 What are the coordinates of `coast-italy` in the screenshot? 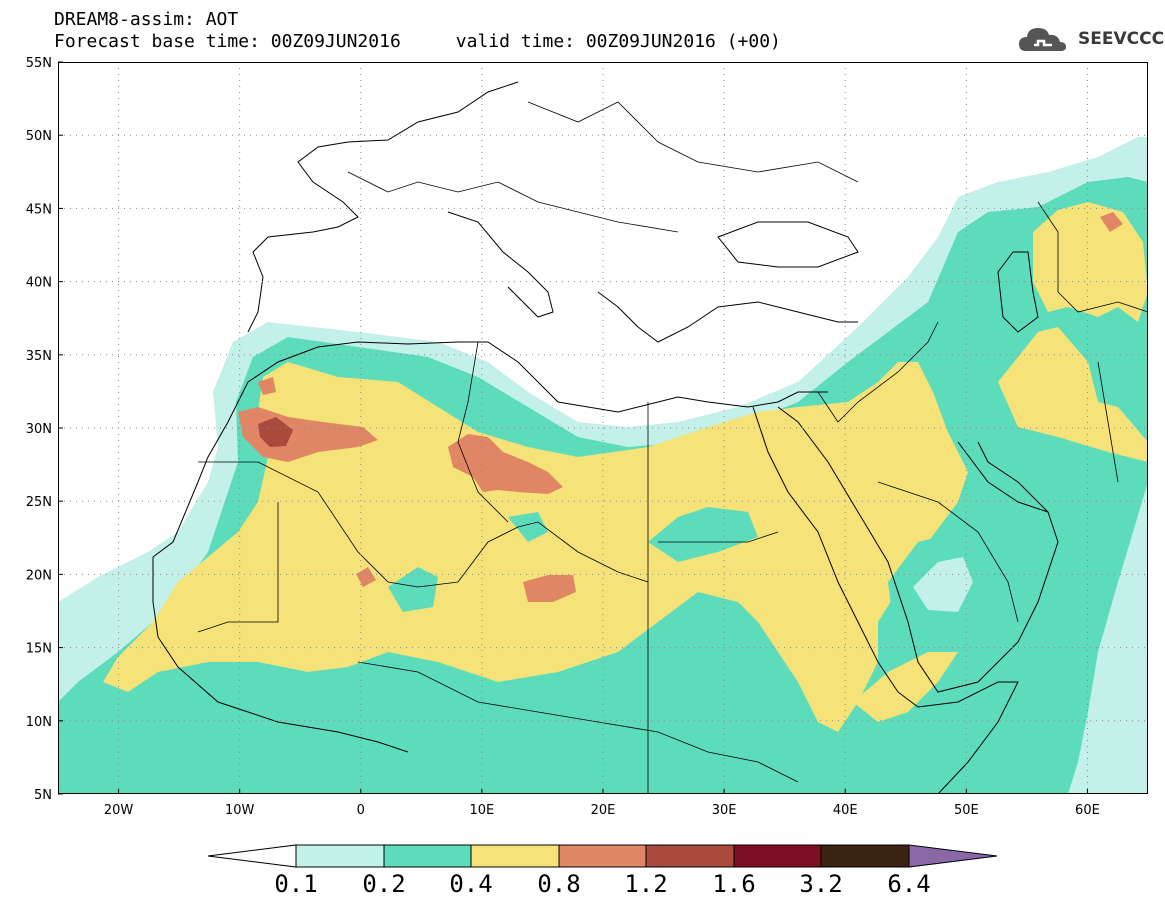 It's located at (500, 264).